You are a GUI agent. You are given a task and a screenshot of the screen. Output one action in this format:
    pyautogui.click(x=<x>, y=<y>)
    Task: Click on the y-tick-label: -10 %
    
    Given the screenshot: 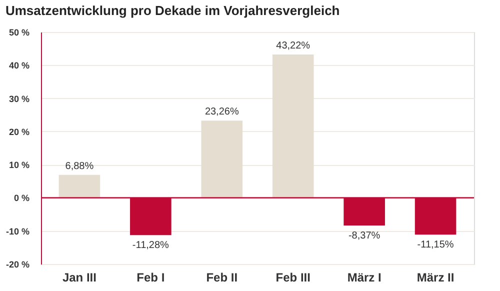 What is the action you would take?
    pyautogui.click(x=18, y=231)
    